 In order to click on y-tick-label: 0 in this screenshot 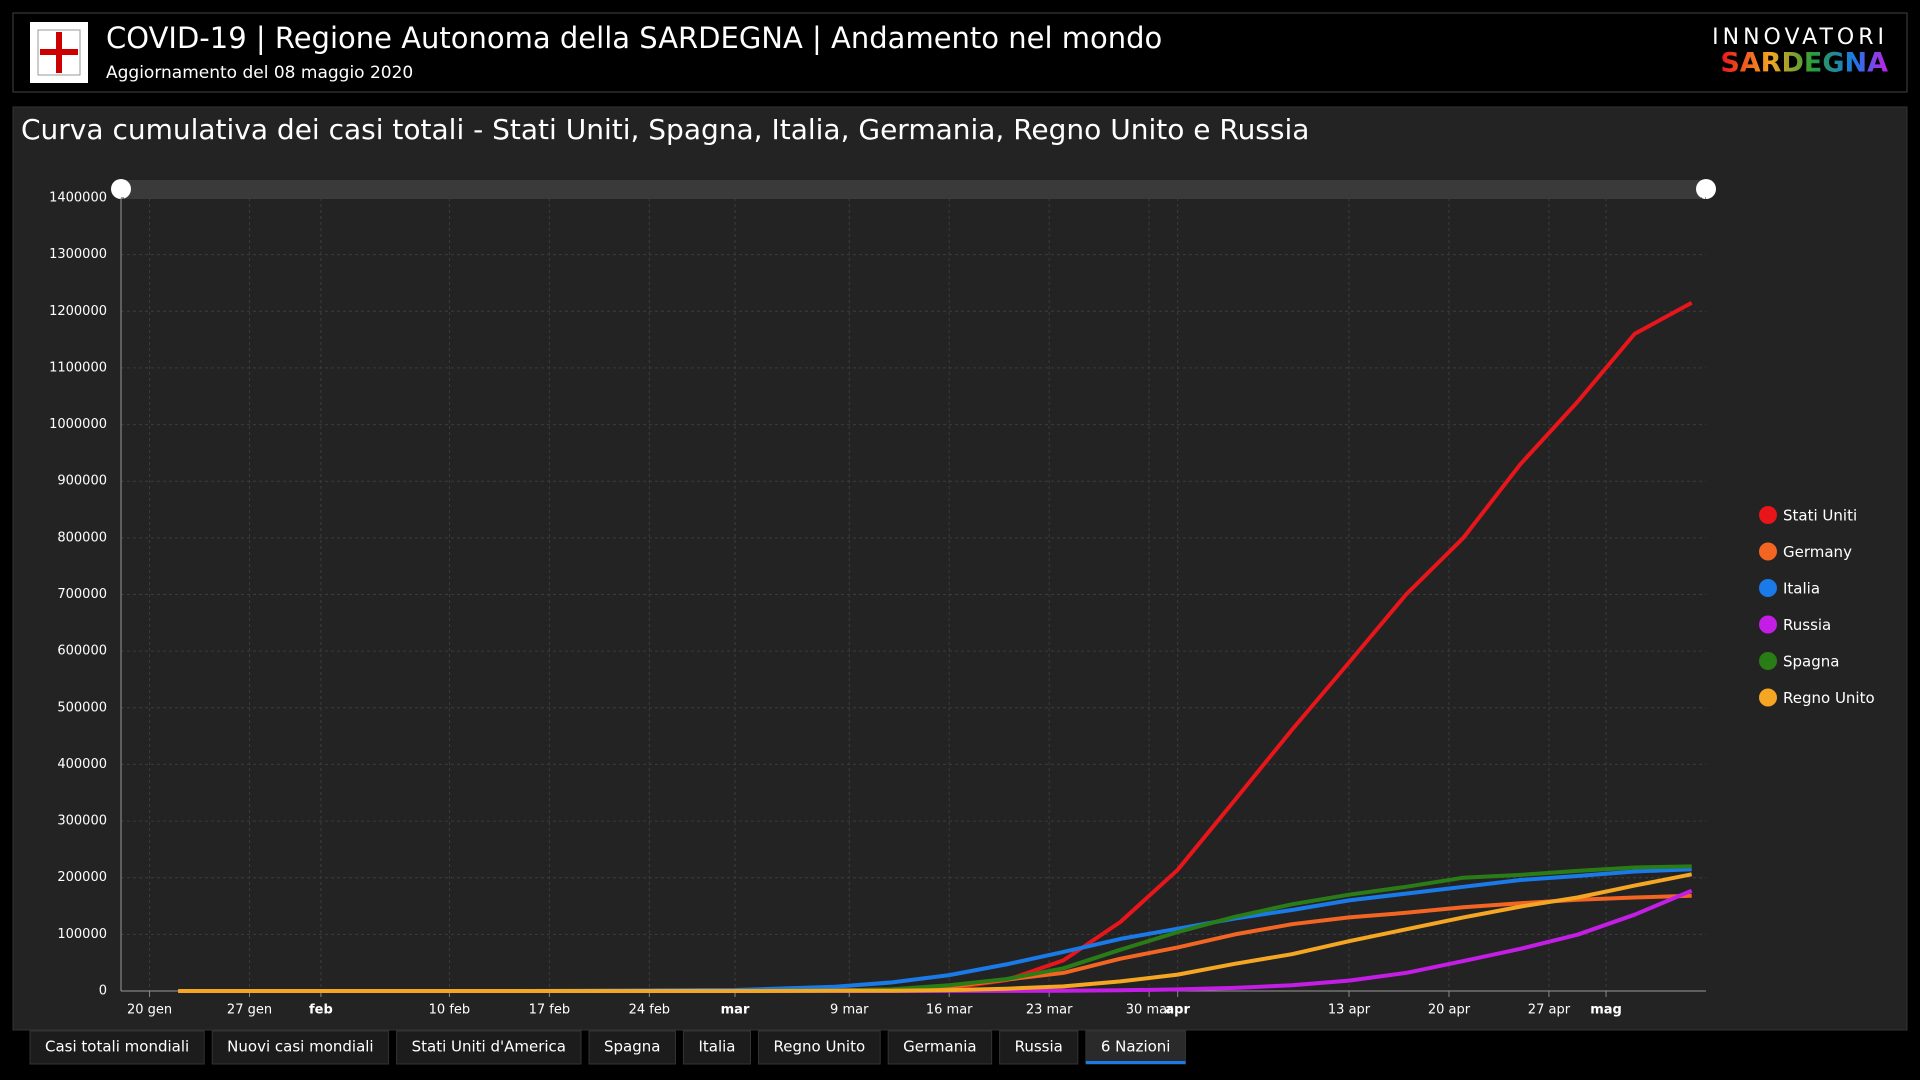, I will do `click(103, 991)`.